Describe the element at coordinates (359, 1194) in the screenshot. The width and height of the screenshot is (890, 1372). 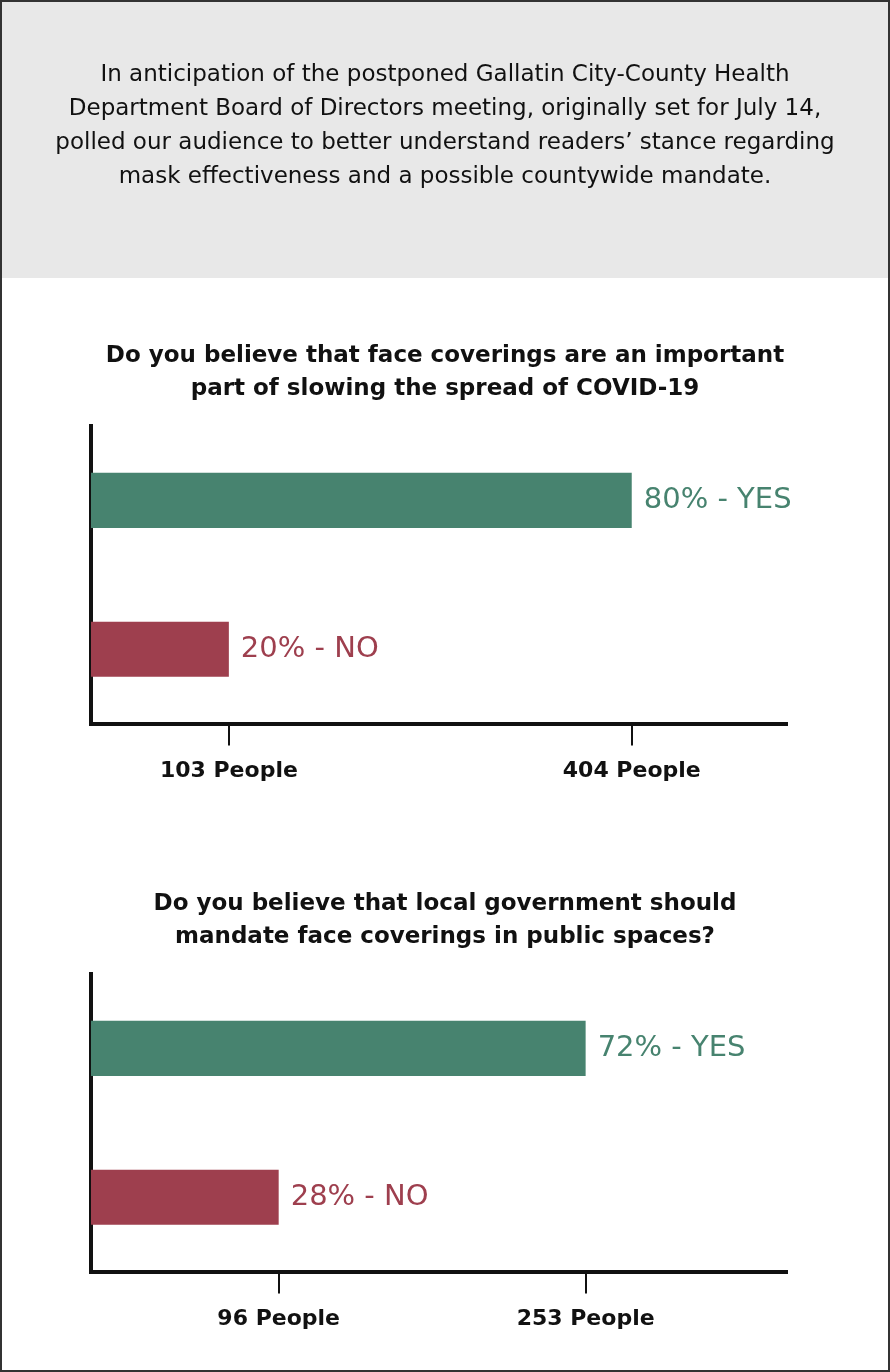
I see `annotation: 28% - NO` at that location.